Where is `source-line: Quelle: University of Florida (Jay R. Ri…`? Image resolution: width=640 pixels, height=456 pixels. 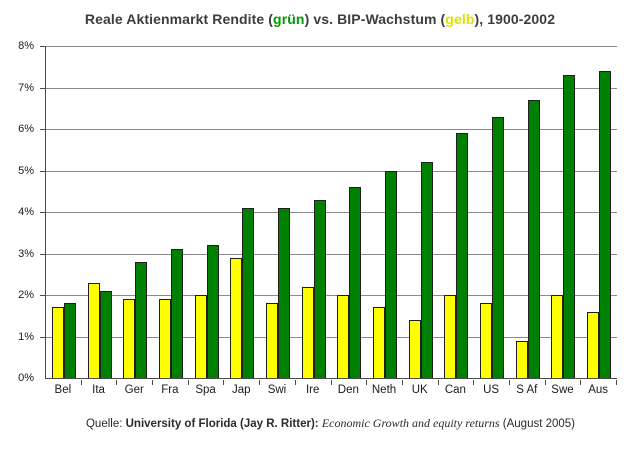
source-line: Quelle: University of Florida (Jay R. Ri… is located at coordinates (330, 423).